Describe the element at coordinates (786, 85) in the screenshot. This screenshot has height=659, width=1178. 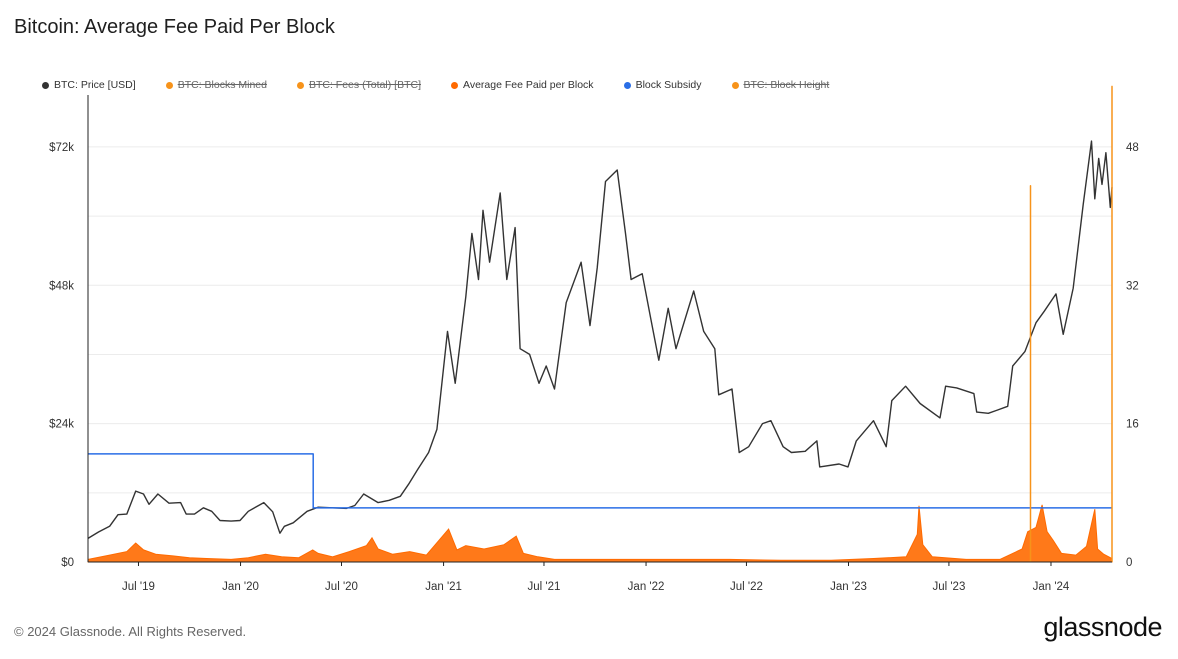
I see `legend-label: BTC: Block Height` at that location.